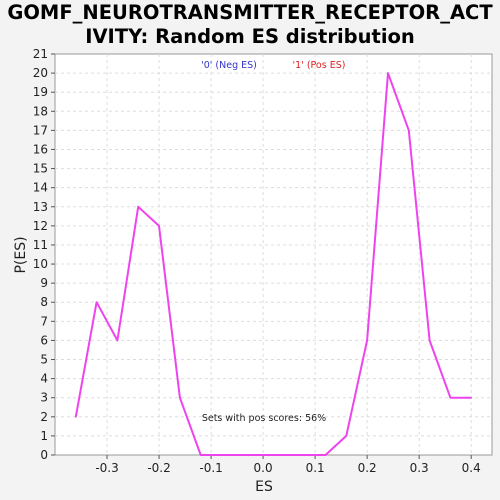 The image size is (500, 500). Describe the element at coordinates (319, 65) in the screenshot. I see `legend-item-pos-es: '1' (Pos ES)` at that location.